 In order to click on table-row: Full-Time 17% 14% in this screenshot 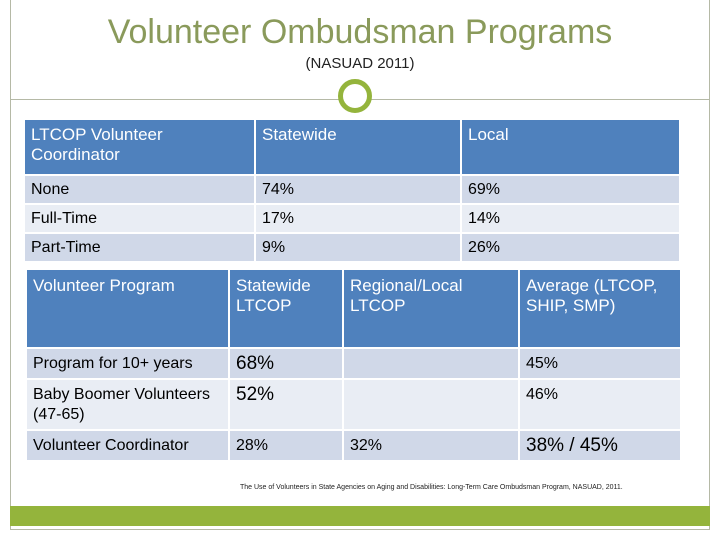, I will do `click(352, 218)`.